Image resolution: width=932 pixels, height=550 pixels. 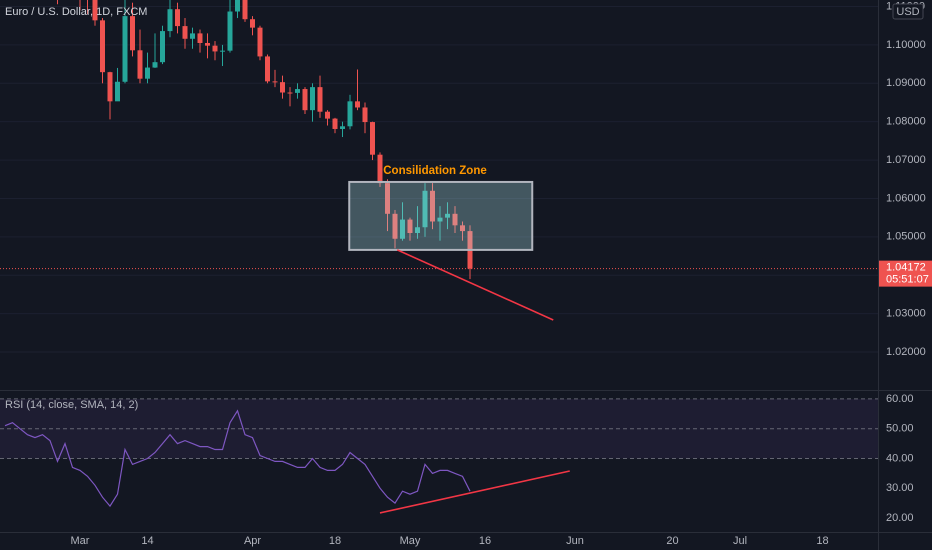 What do you see at coordinates (435, 171) in the screenshot?
I see `zone-label: Consilidation Zone` at bounding box center [435, 171].